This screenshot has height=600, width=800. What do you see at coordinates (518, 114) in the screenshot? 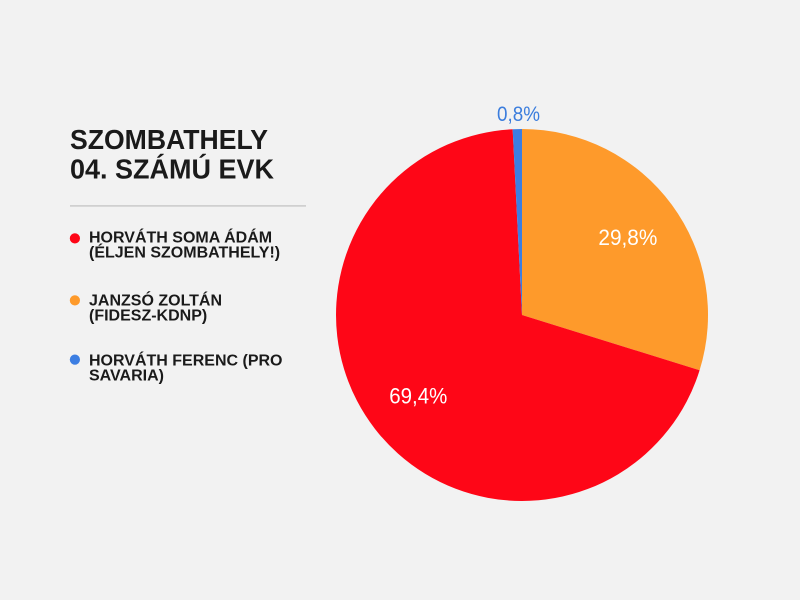
I see `svg-text: 0,8%` at bounding box center [518, 114].